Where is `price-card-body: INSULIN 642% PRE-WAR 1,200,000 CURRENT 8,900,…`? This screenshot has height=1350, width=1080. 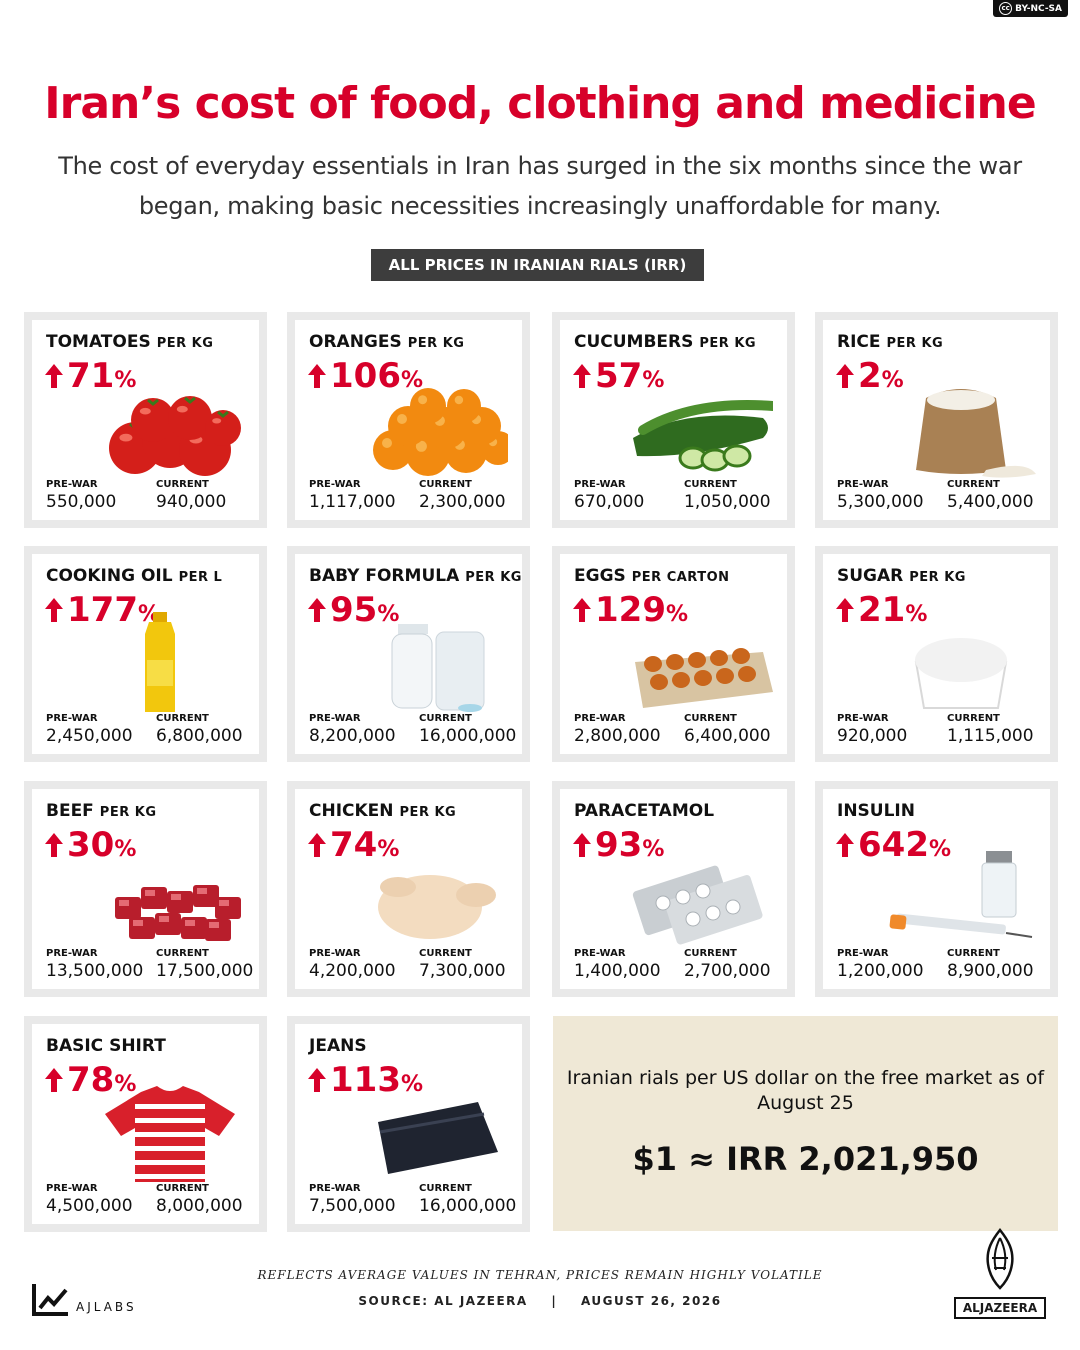 price-card-body: INSULIN 642% PRE-WAR 1,200,000 CURRENT 8,900,… is located at coordinates (936, 889).